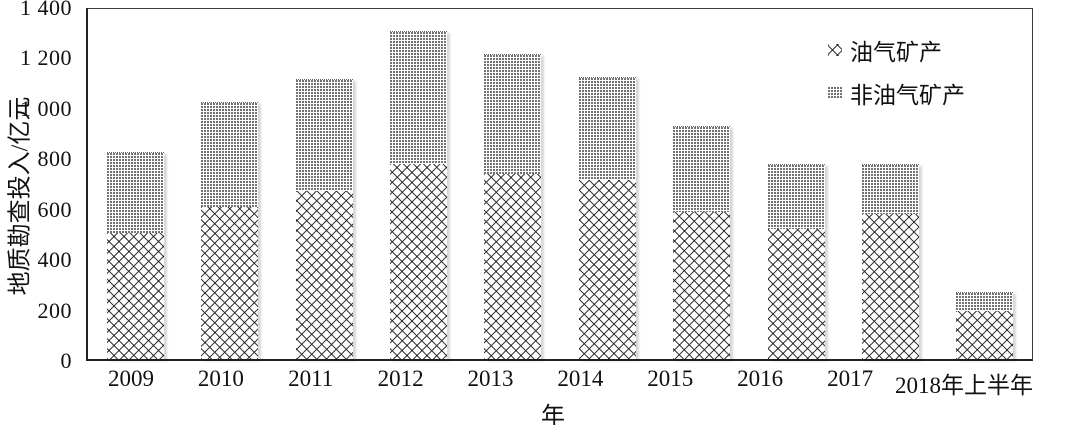 The image size is (1080, 425). Describe the element at coordinates (490, 378) in the screenshot. I see `x-tick-label: 2013` at that location.